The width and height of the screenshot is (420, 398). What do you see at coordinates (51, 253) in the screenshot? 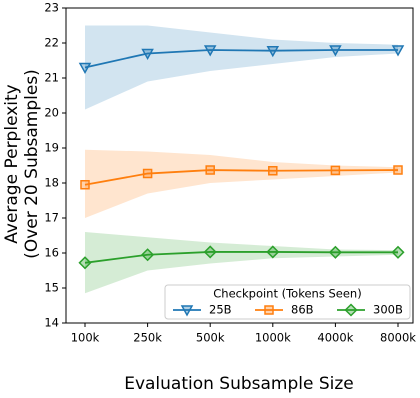
I see `y-tick-label: 16` at bounding box center [51, 253].